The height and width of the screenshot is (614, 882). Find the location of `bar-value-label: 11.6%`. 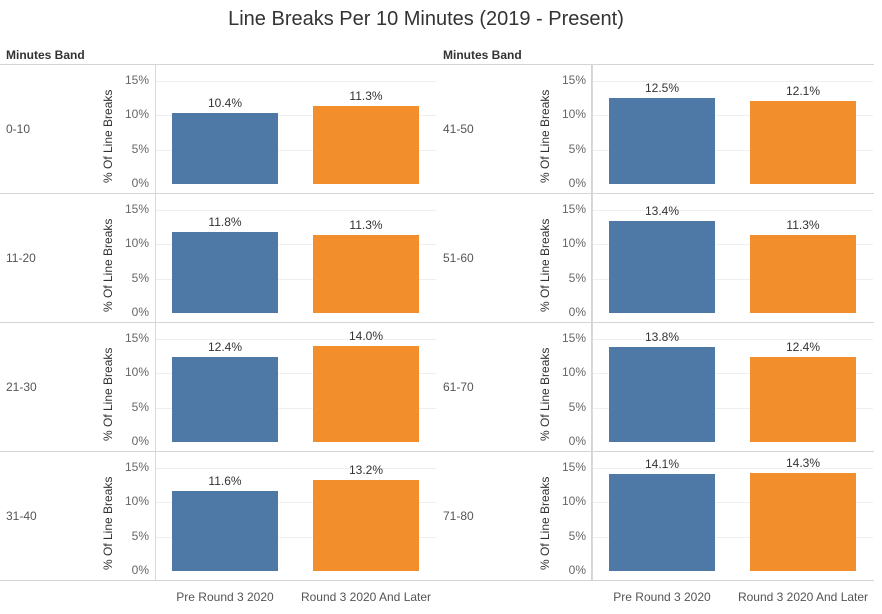

bar-value-label: 11.6% is located at coordinates (225, 481).